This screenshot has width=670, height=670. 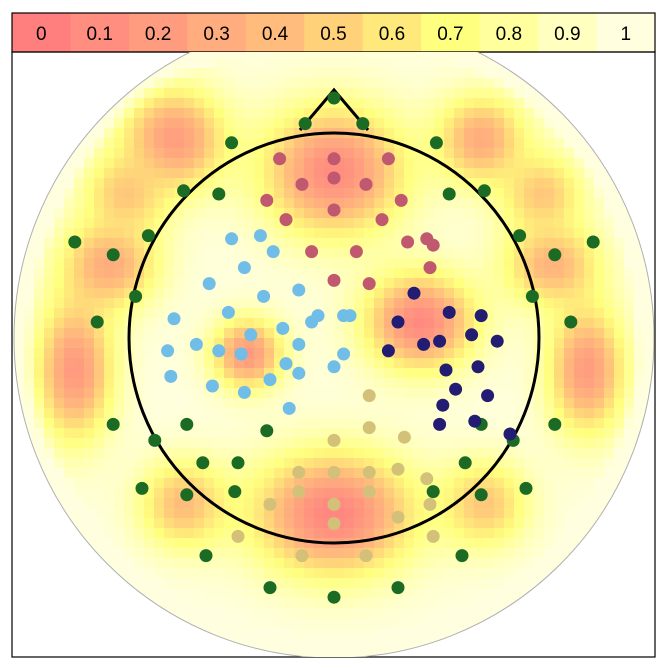 What do you see at coordinates (388, 159) in the screenshot?
I see `electrode-maroon` at bounding box center [388, 159].